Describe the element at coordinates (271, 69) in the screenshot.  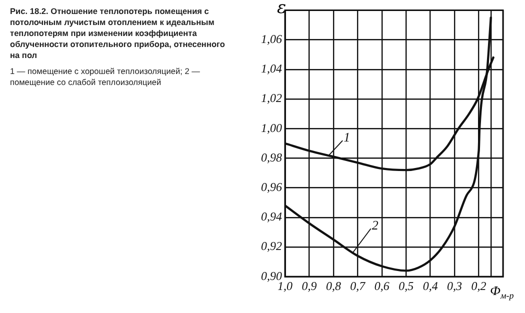
I see `y-tick-label: 1,04` at that location.